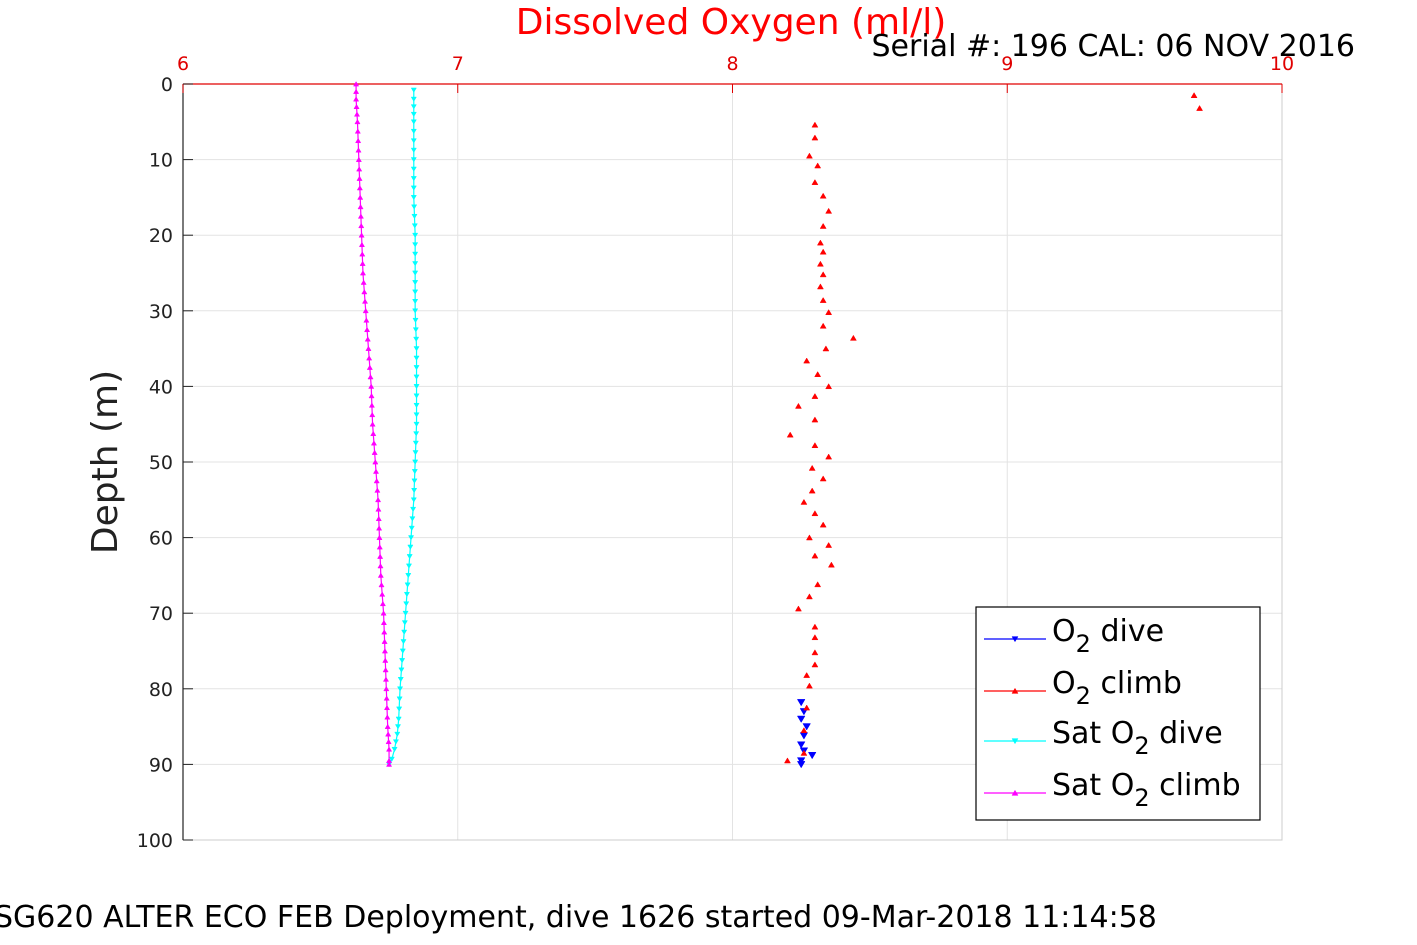 The width and height of the screenshot is (1417, 945). I want to click on y-tick-label: 0, so click(167, 85).